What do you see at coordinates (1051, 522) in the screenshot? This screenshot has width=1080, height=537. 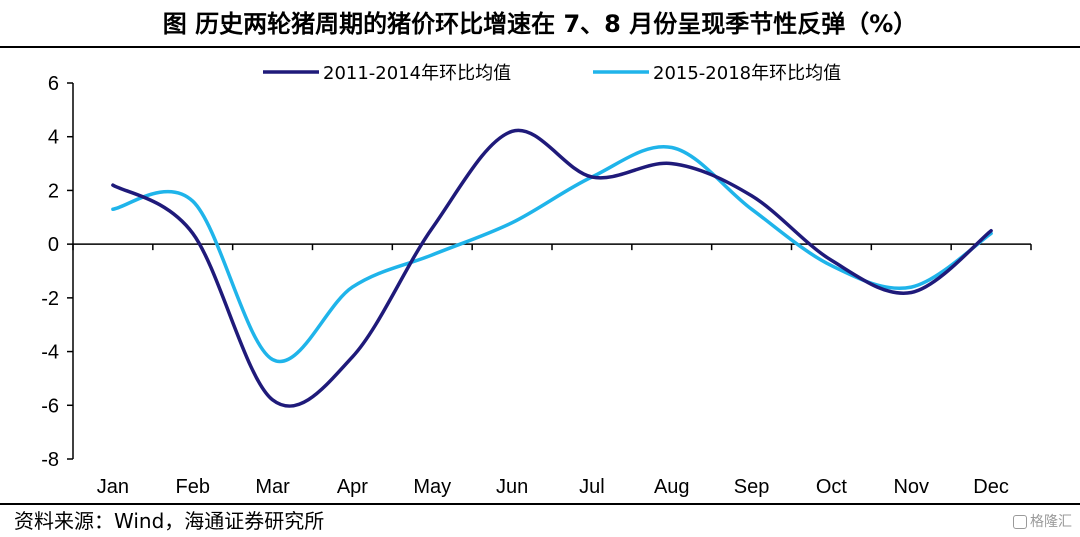 I see `watermark-text: 格隆汇` at bounding box center [1051, 522].